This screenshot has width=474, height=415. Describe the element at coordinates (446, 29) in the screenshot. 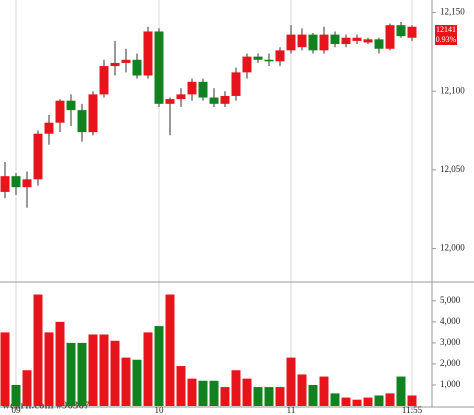

I see `last-price: 12141` at that location.